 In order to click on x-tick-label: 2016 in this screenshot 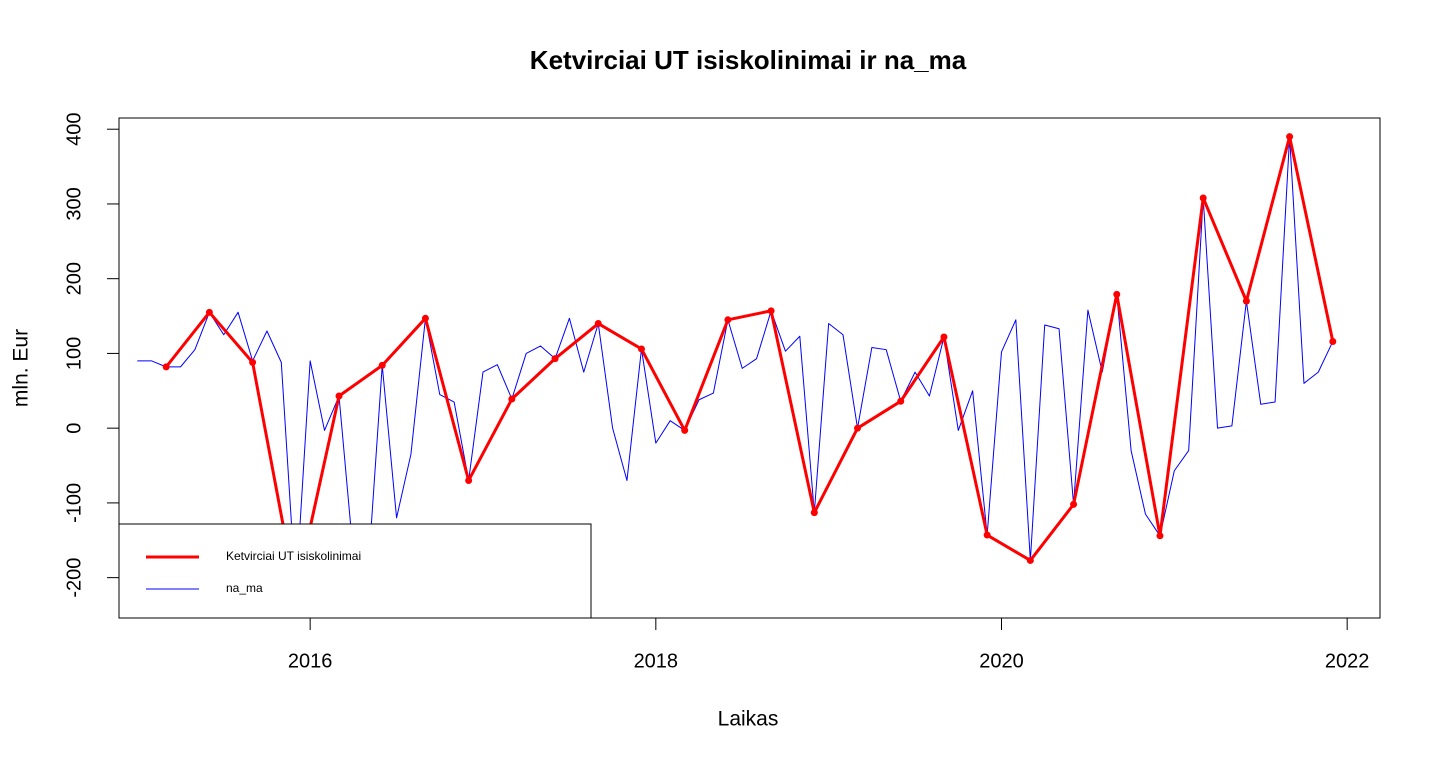, I will do `click(310, 661)`.